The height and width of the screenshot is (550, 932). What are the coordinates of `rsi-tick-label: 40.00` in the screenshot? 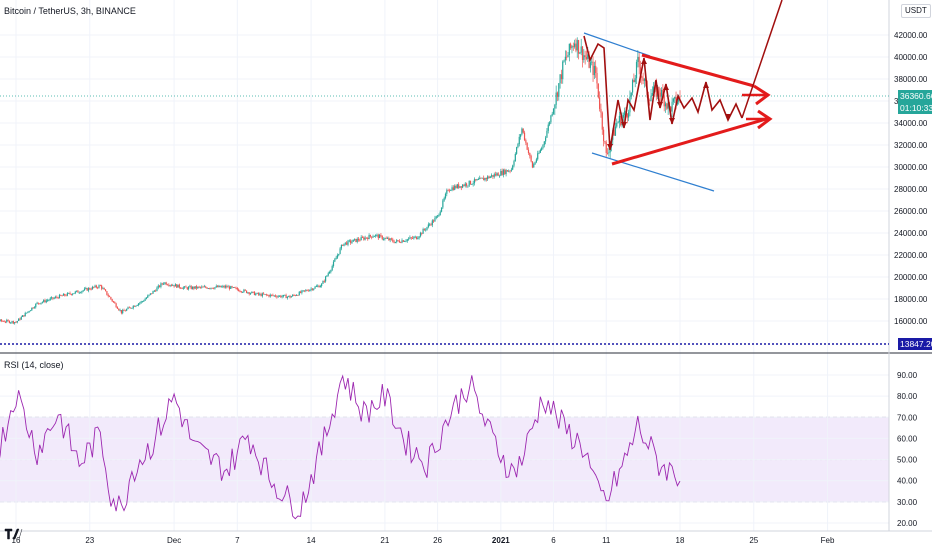 It's located at (907, 481).